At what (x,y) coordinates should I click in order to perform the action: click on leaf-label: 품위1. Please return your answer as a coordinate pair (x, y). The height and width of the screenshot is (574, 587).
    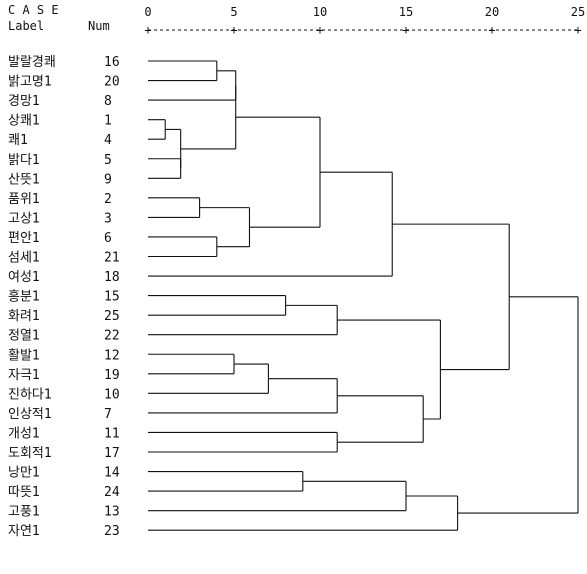
    Looking at the image, I should click on (24, 199).